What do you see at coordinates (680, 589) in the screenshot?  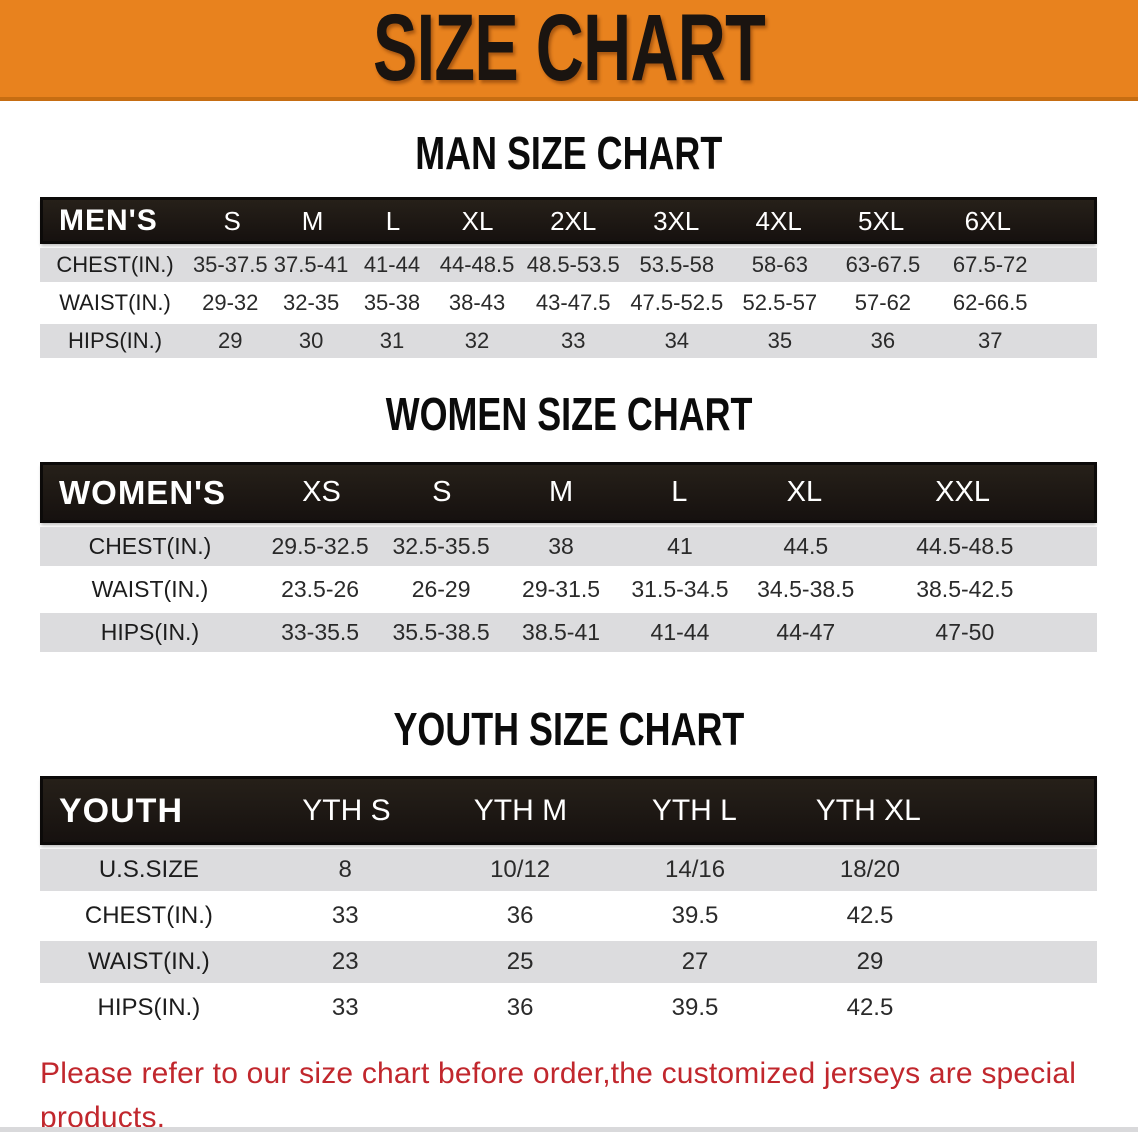 I see `size-value-cell: 31.5-34.5` at bounding box center [680, 589].